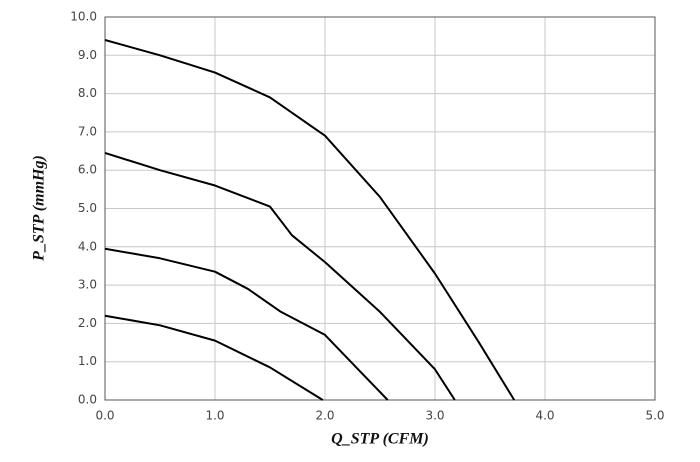 This screenshot has height=462, width=700. Describe the element at coordinates (654, 416) in the screenshot. I see `x-tick-label: 5.0` at that location.